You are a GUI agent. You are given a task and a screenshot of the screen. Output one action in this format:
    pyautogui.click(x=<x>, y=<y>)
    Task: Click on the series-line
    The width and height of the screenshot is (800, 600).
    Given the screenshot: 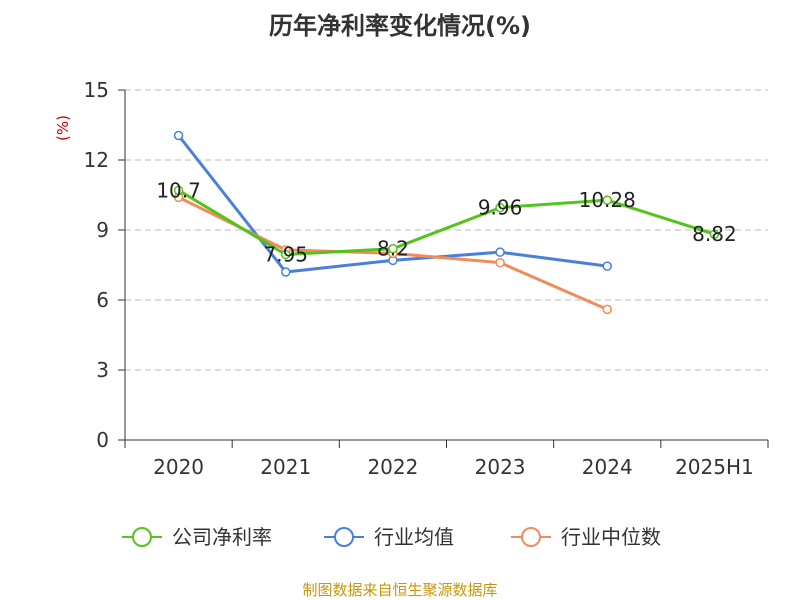 What is the action you would take?
    pyautogui.click(x=446, y=222)
    